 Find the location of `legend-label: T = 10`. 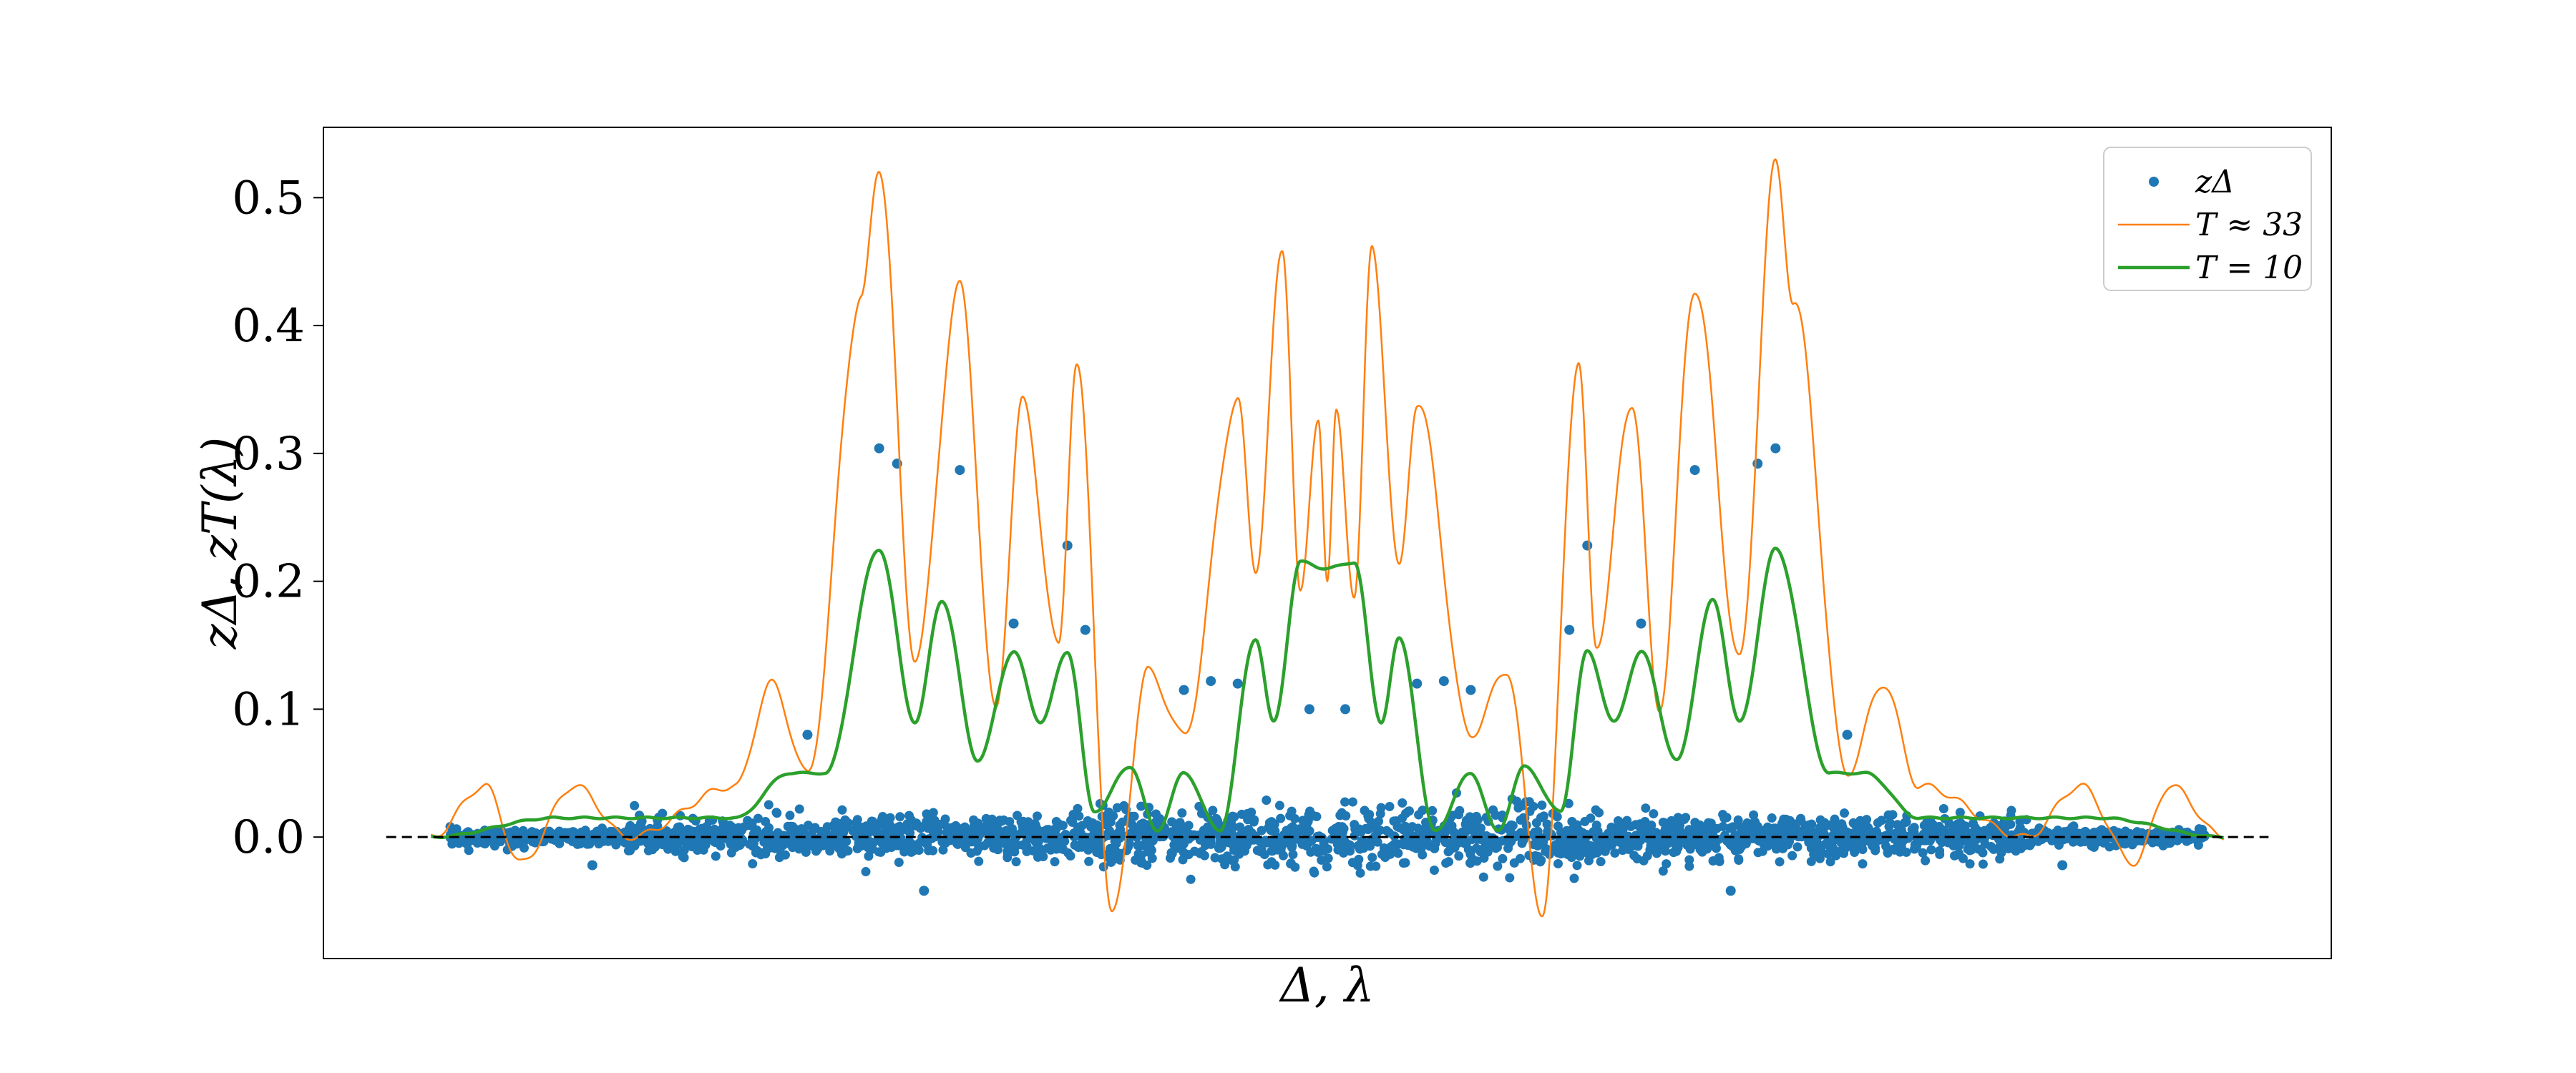

legend-label: T = 10 is located at coordinates (2249, 268).